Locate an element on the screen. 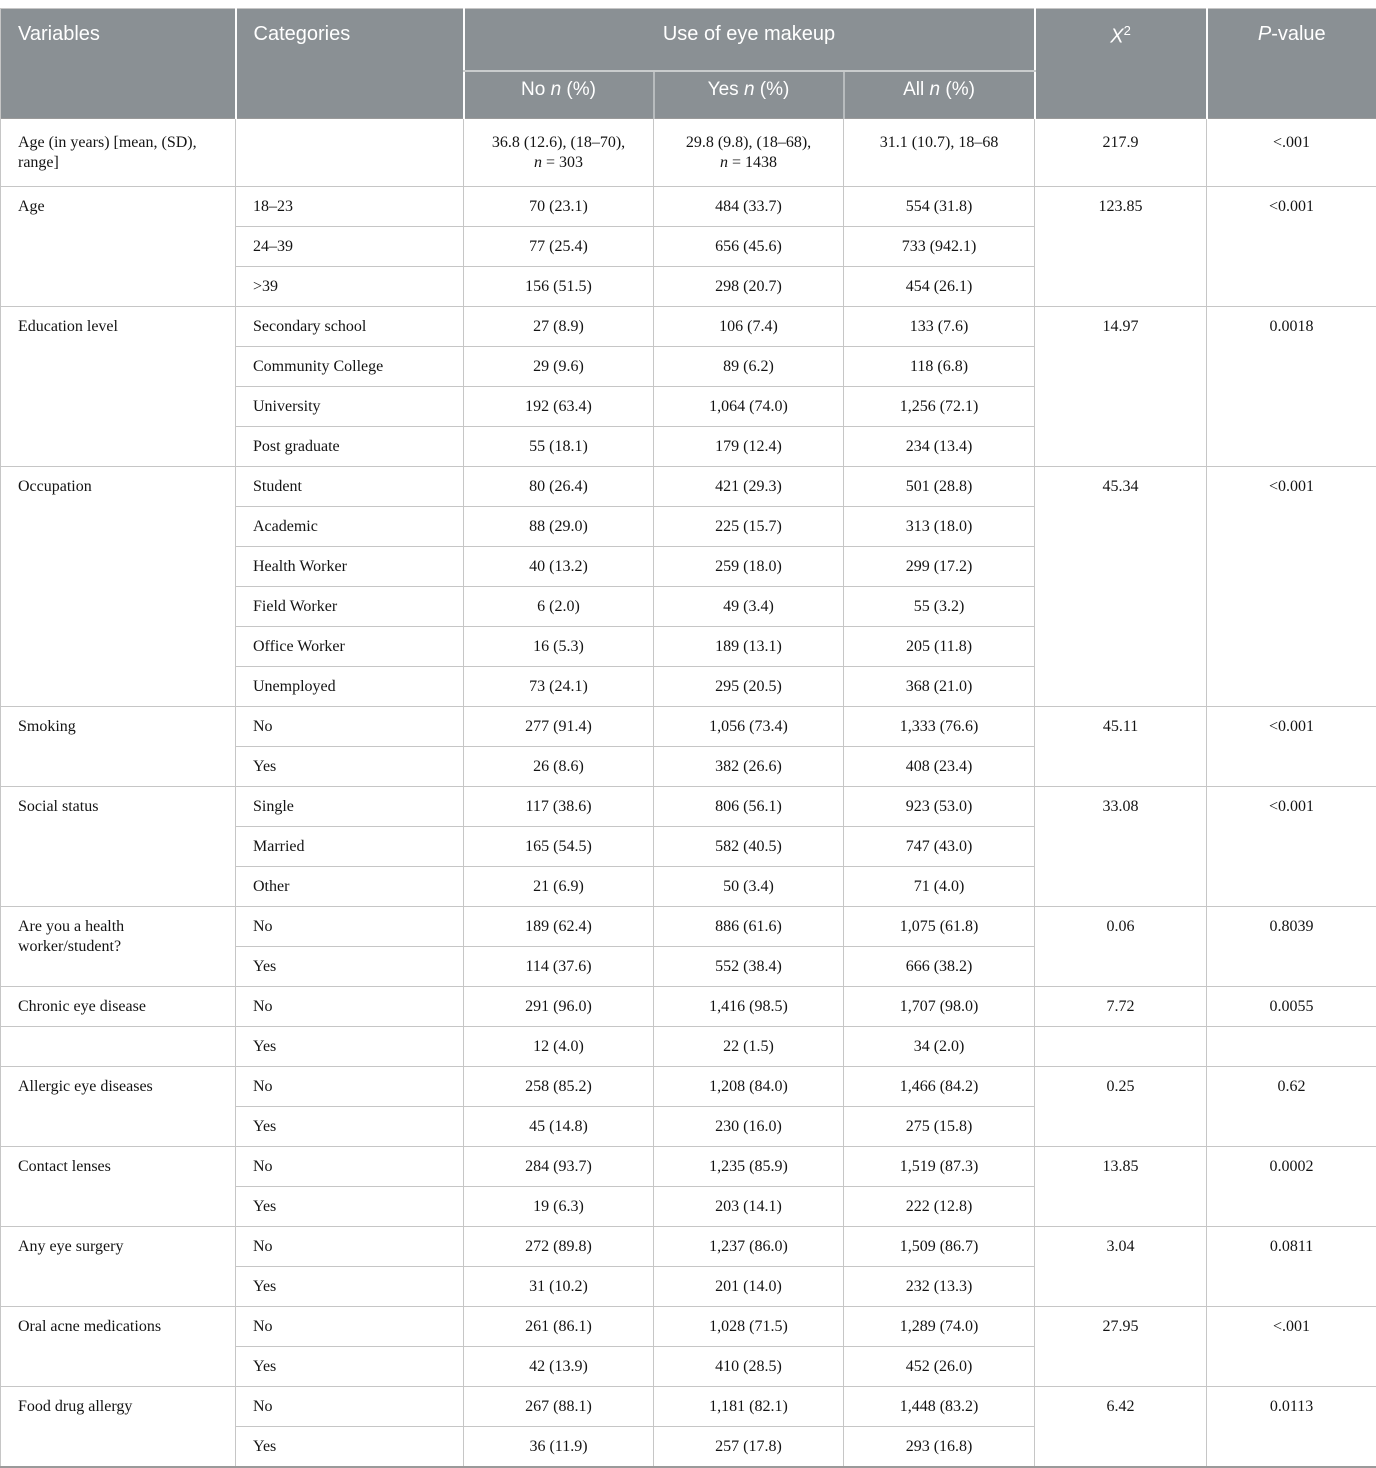  chi-symbol: X is located at coordinates (1116, 37).